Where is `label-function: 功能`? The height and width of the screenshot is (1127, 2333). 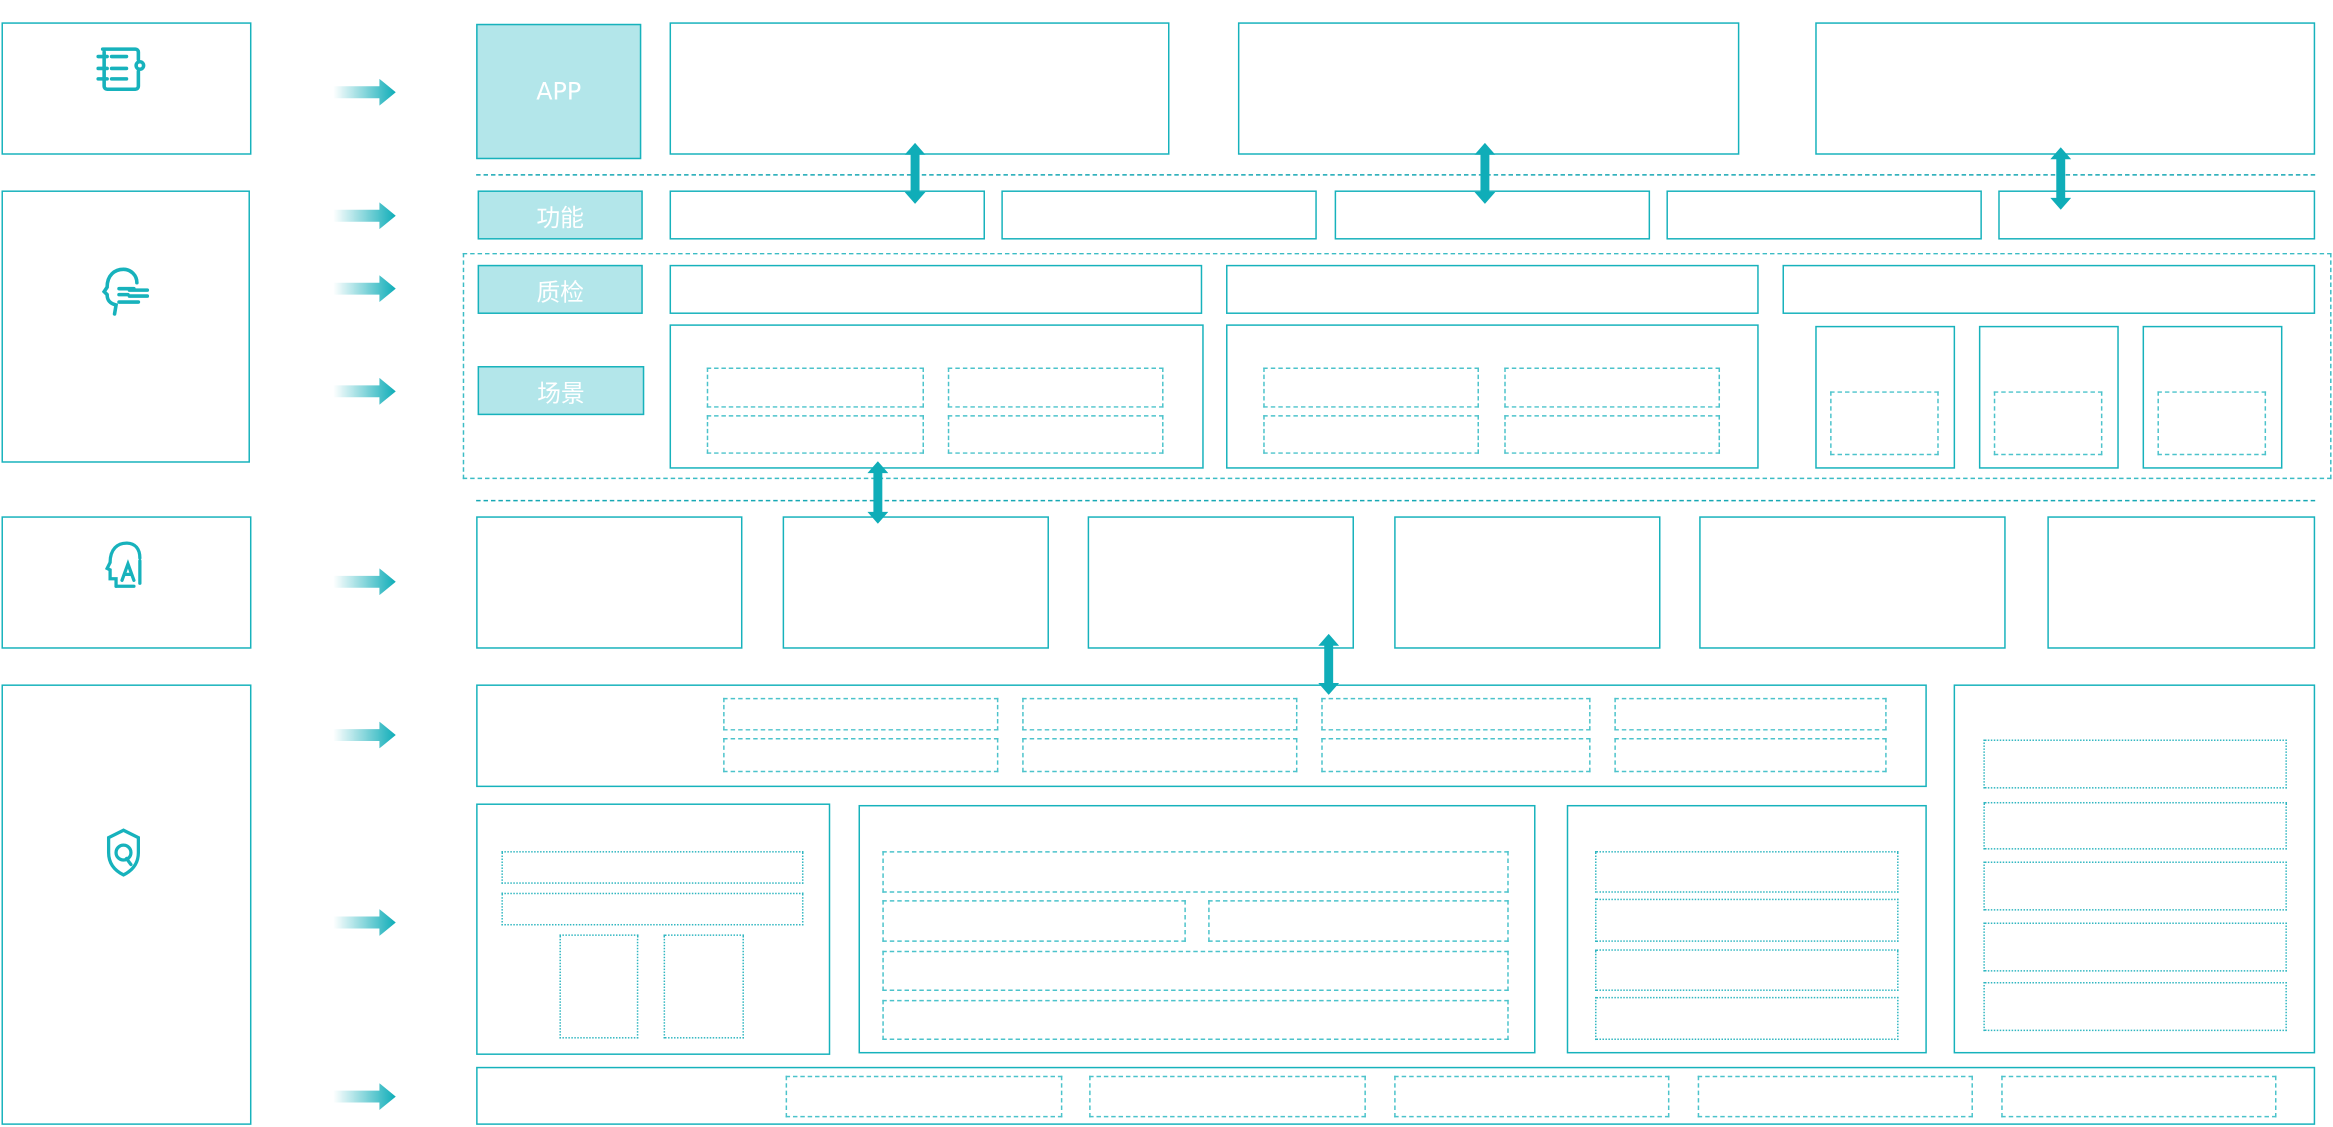
label-function: 功能 is located at coordinates (560, 215).